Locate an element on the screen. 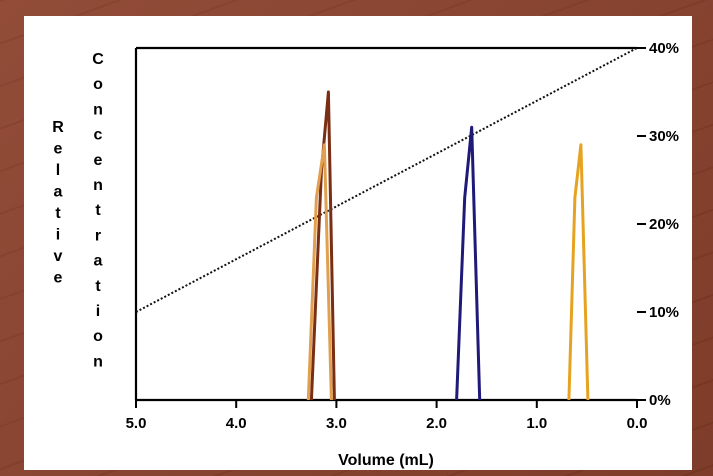  relative-letter: v is located at coordinates (58, 256).